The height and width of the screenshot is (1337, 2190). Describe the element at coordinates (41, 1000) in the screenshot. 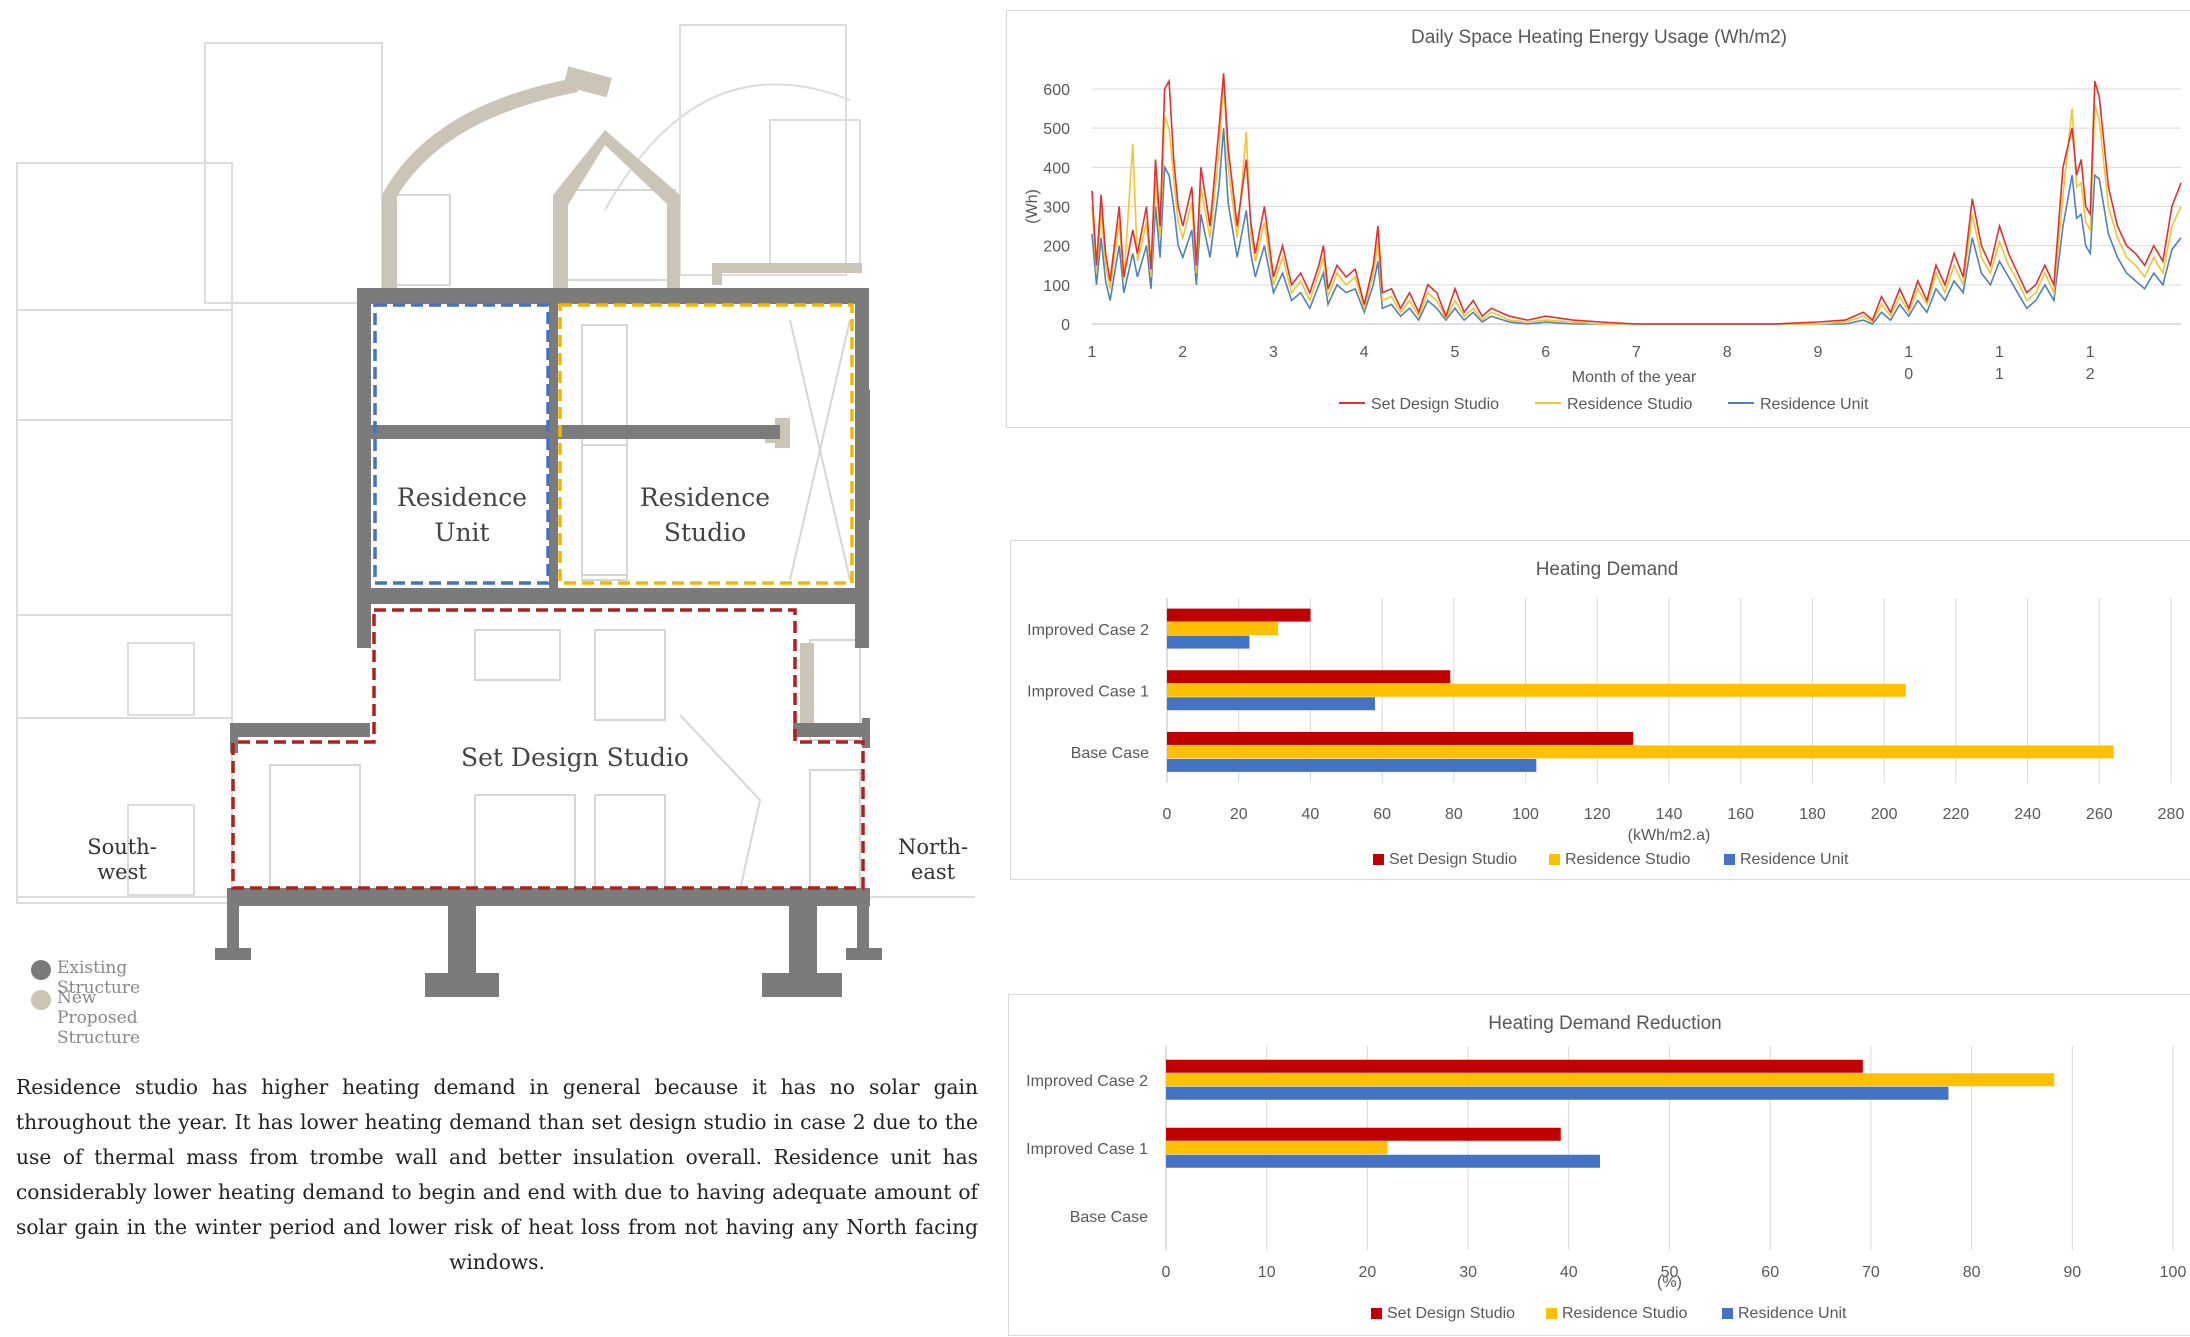

I see `proposed-structure-dot` at that location.